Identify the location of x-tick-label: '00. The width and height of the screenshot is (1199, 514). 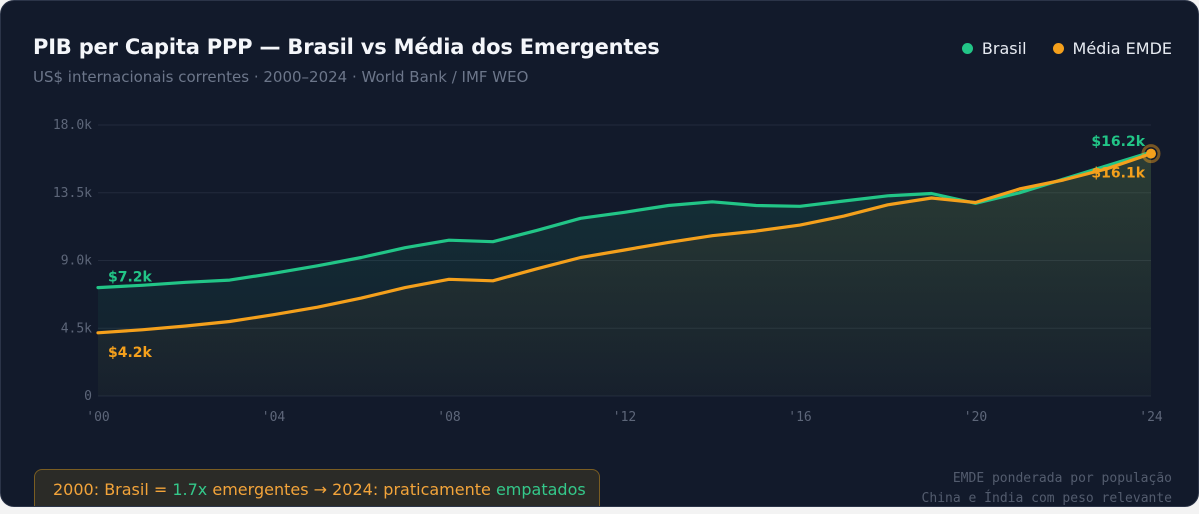
(97, 417).